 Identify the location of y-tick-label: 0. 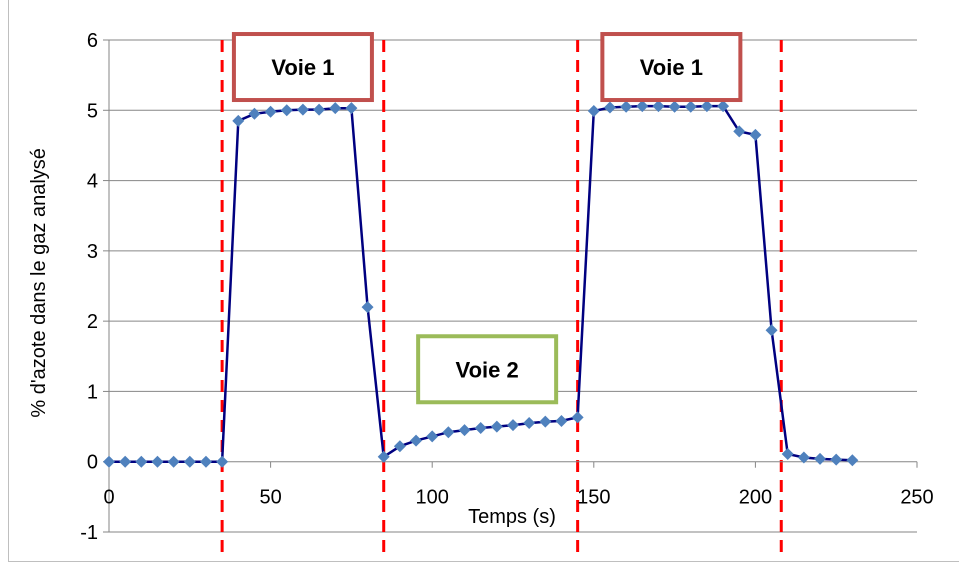
(92, 463).